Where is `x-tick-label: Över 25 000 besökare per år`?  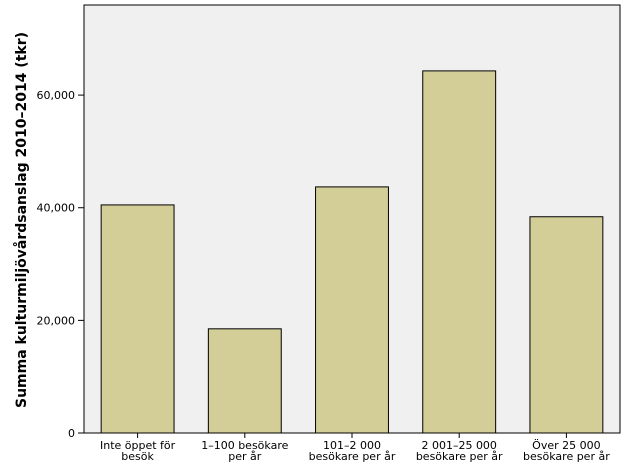
x-tick-label: Över 25 000 besökare per år is located at coordinates (566, 451).